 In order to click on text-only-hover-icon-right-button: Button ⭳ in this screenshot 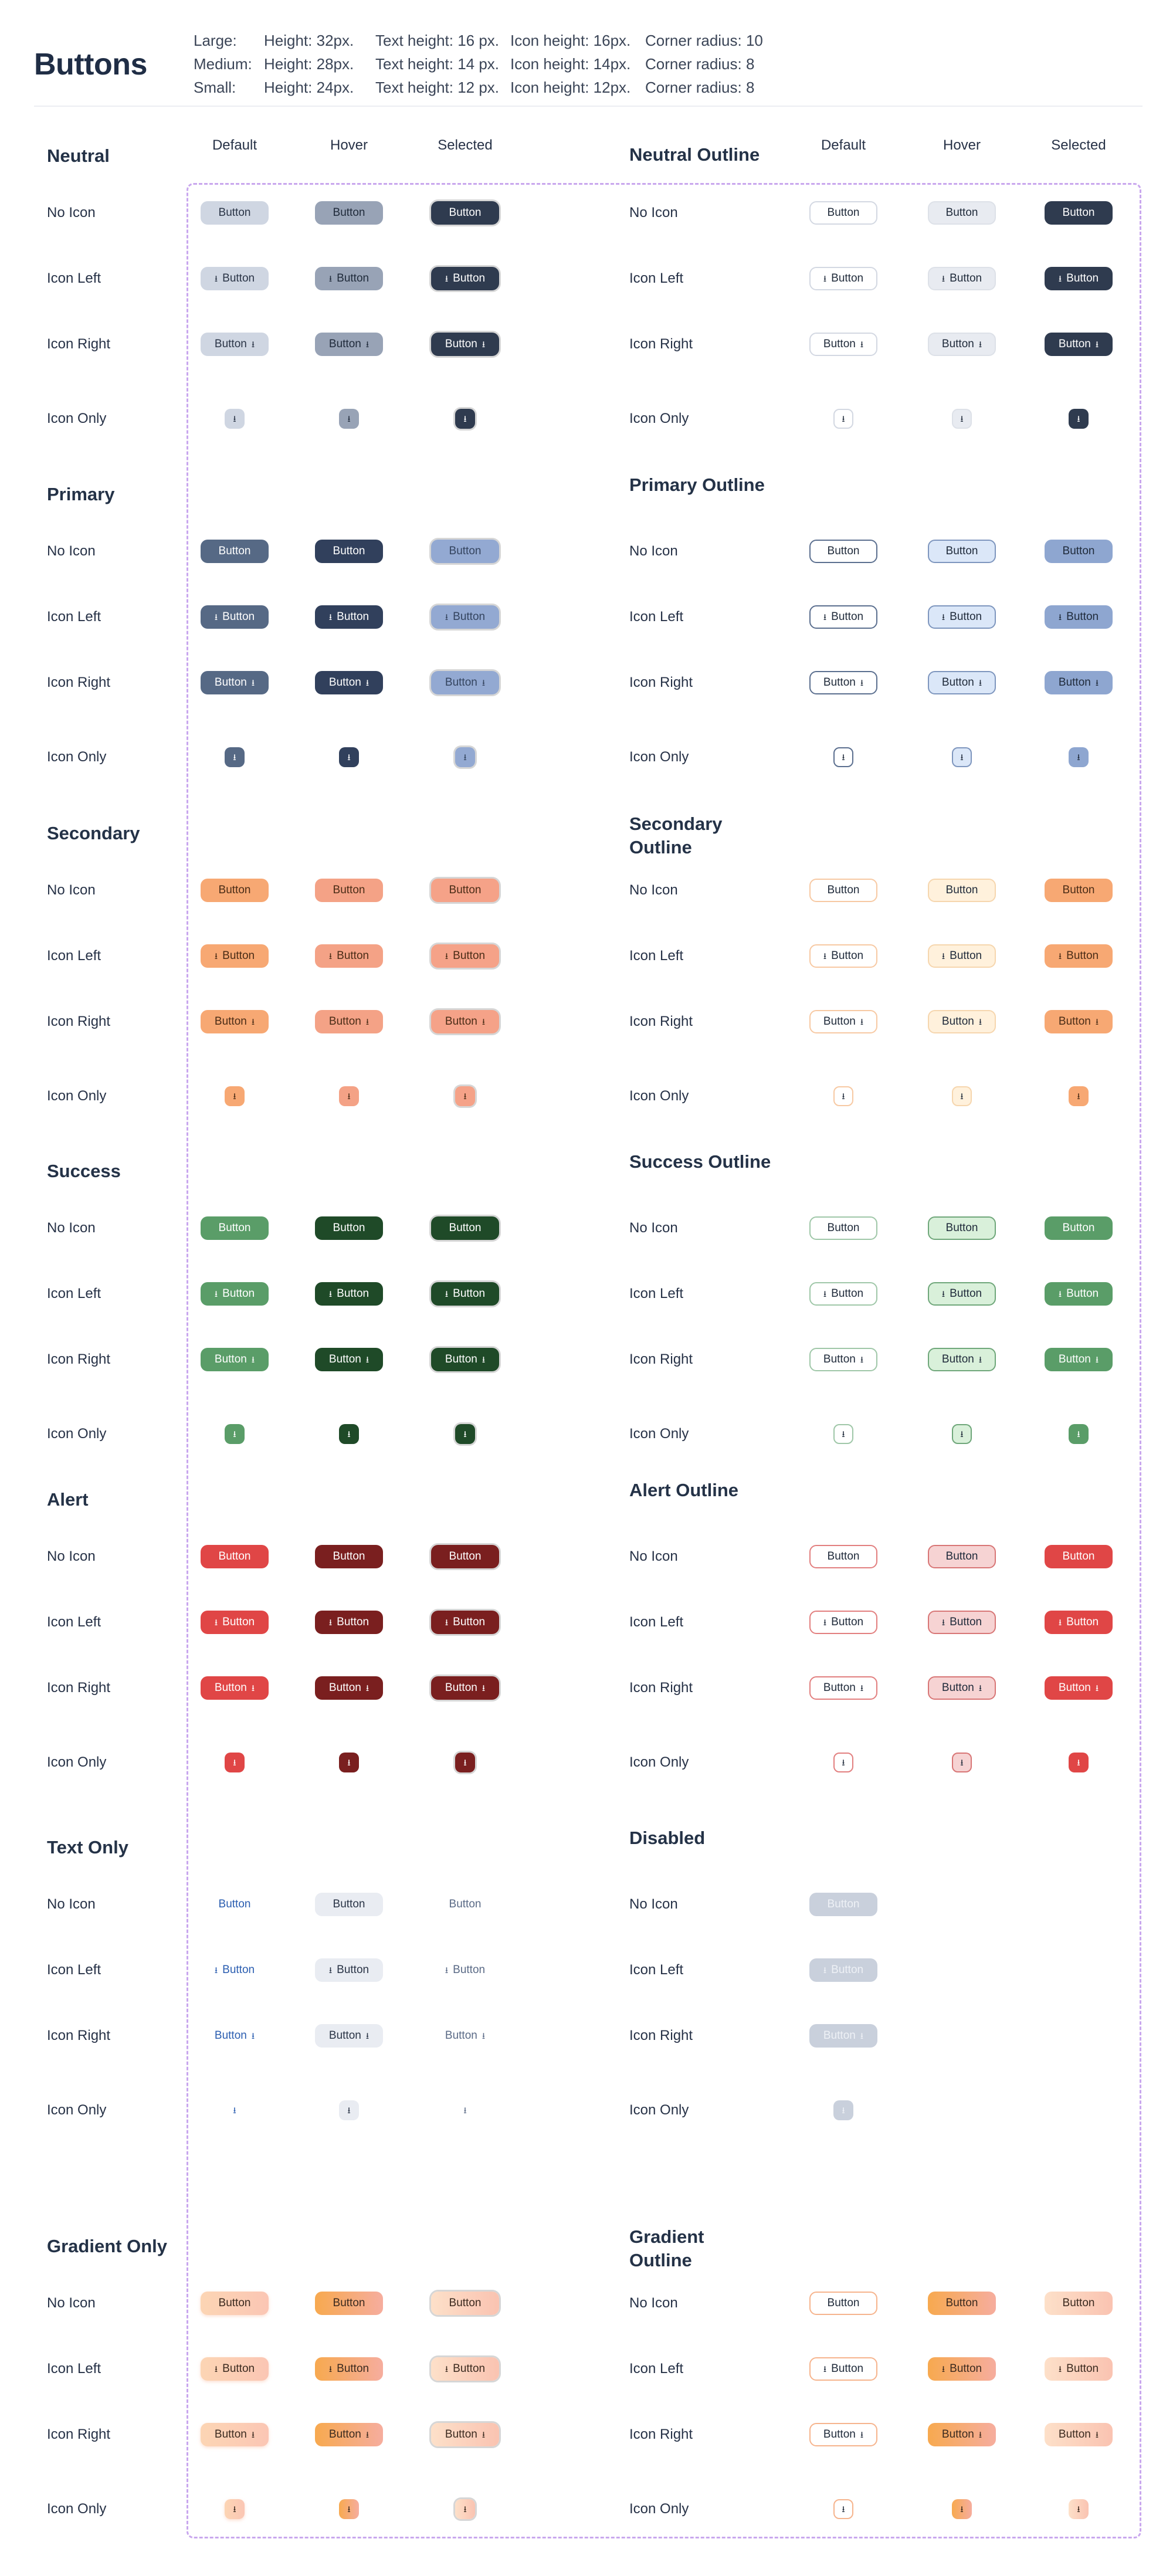, I will do `click(349, 2036)`.